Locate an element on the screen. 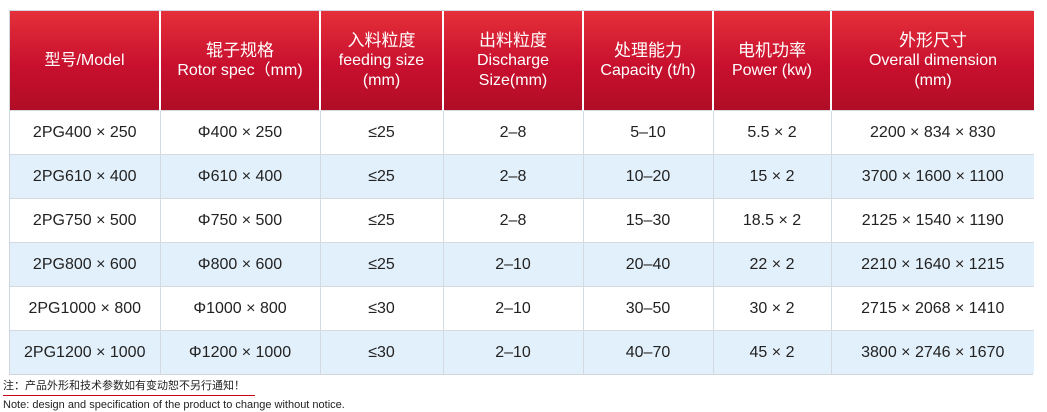 This screenshot has height=412, width=1047. header-line: feeding size is located at coordinates (381, 60).